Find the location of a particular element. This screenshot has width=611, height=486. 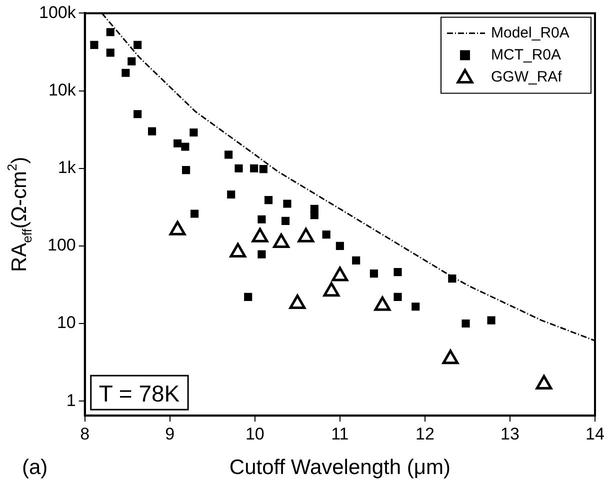

y-tick-label: 1 is located at coordinates (71, 400).